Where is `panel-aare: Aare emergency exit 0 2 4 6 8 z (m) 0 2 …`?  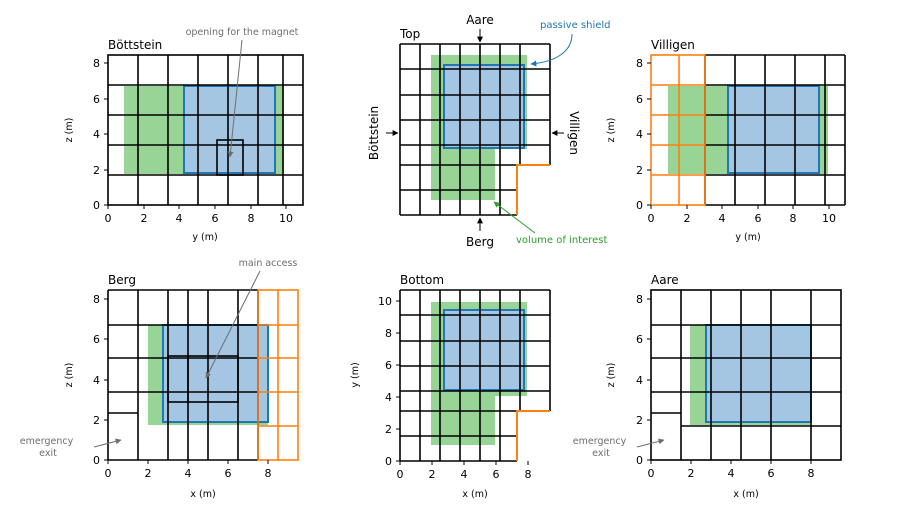 panel-aare: Aare emergency exit 0 2 4 6 8 z (m) 0 2 … is located at coordinates (707, 386).